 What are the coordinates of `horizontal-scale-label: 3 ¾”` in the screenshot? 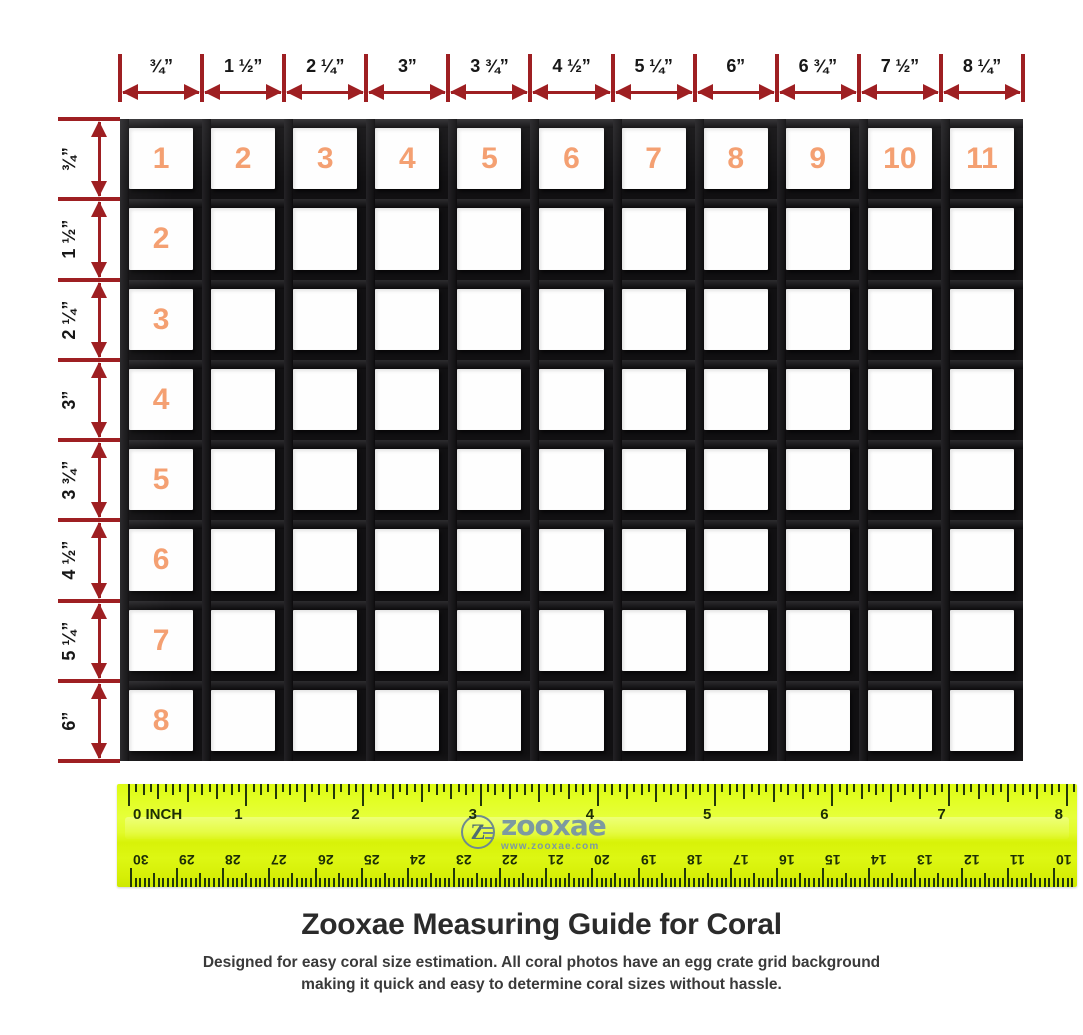 It's located at (489, 66).